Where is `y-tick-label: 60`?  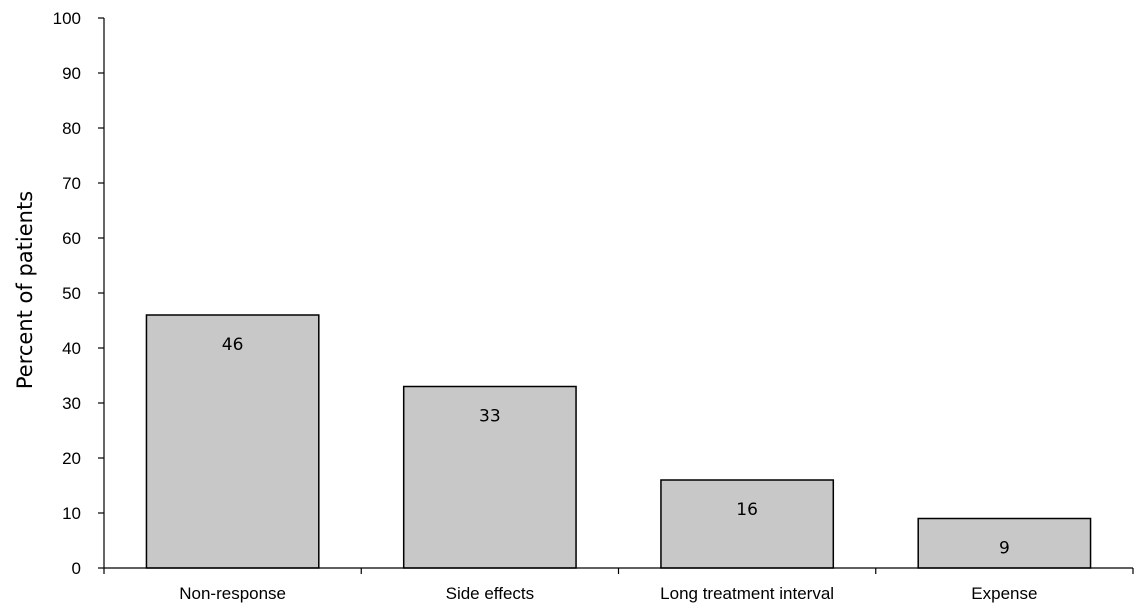 y-tick-label: 60 is located at coordinates (71, 238).